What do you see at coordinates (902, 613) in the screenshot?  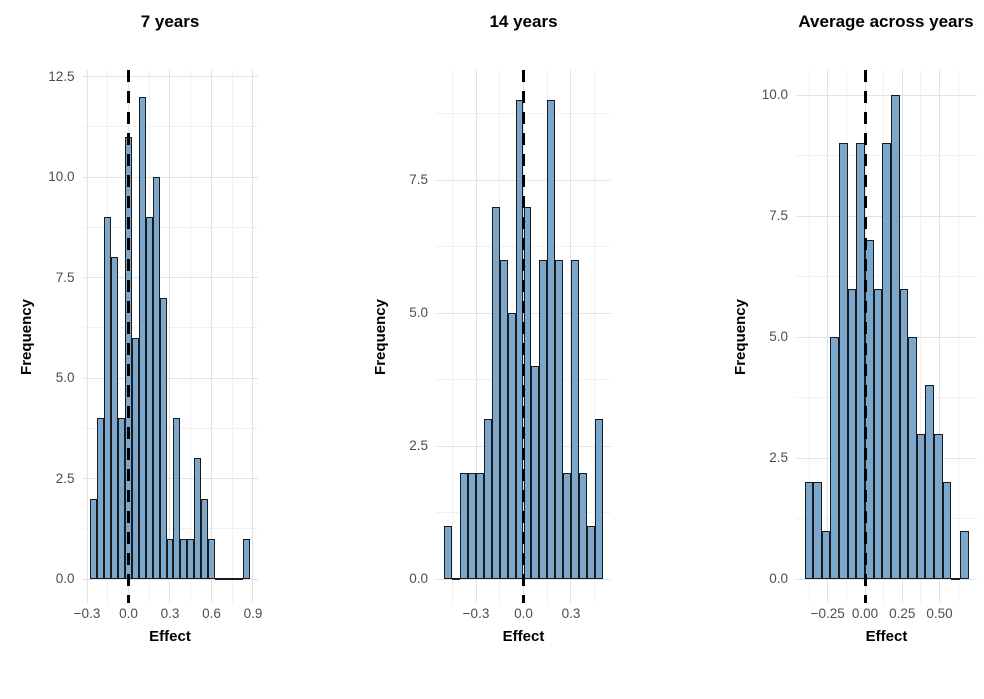 I see `x-tick-label: 0.25` at bounding box center [902, 613].